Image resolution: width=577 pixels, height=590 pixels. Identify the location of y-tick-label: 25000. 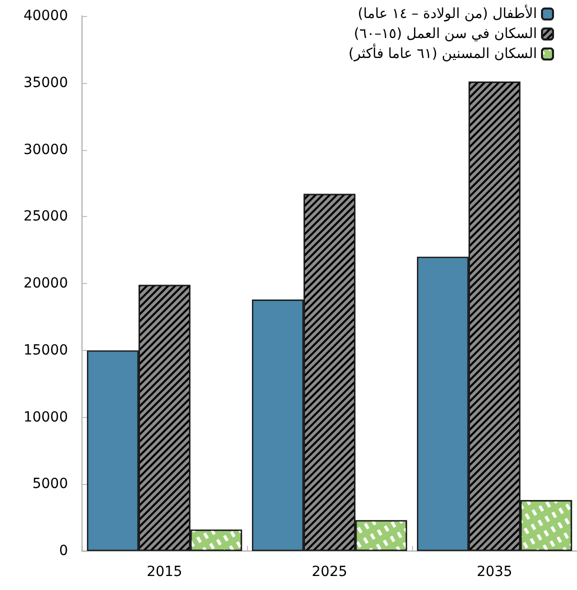
(45, 216).